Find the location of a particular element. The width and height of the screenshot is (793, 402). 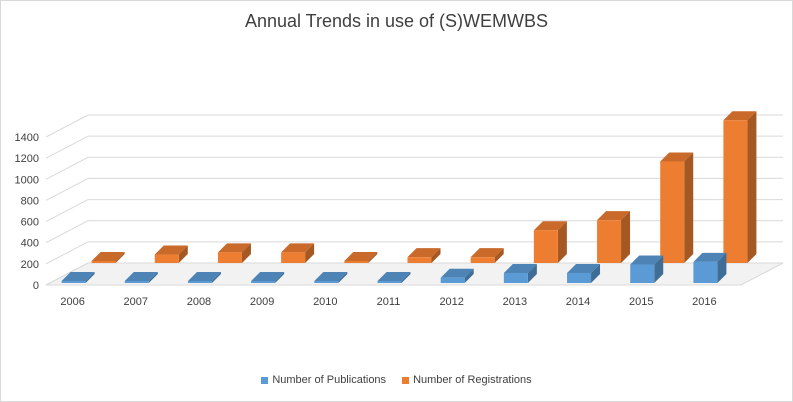

bar-registrations-2016 is located at coordinates (735, 192).